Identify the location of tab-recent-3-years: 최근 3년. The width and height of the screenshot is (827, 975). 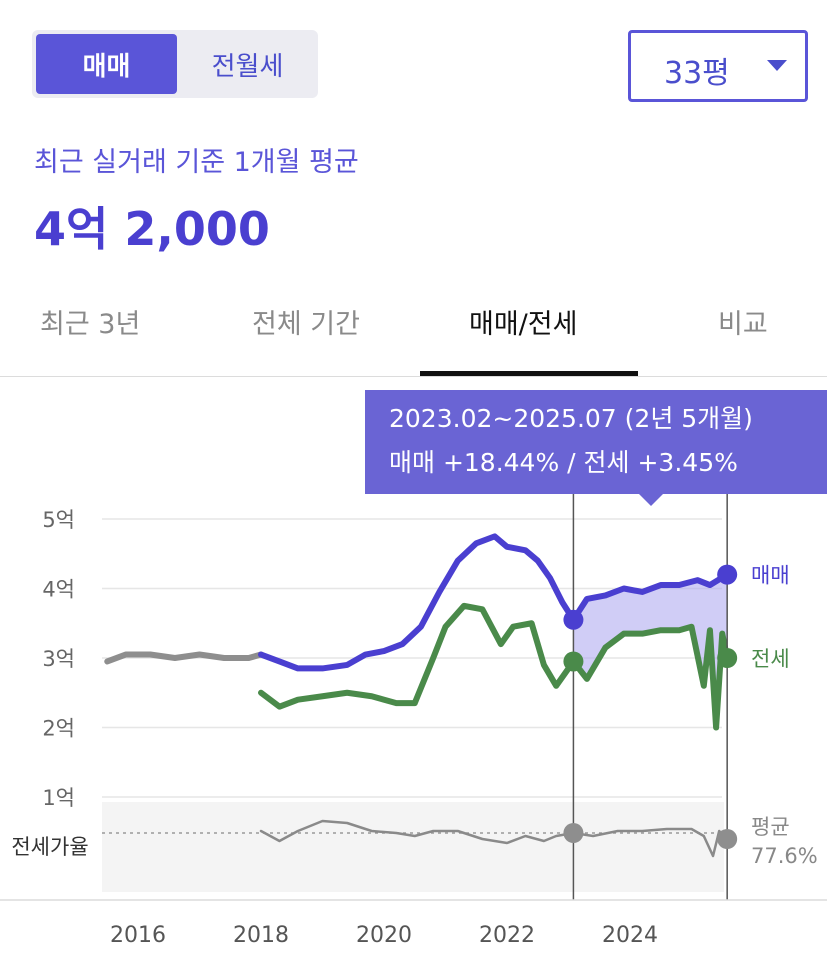
(90, 324).